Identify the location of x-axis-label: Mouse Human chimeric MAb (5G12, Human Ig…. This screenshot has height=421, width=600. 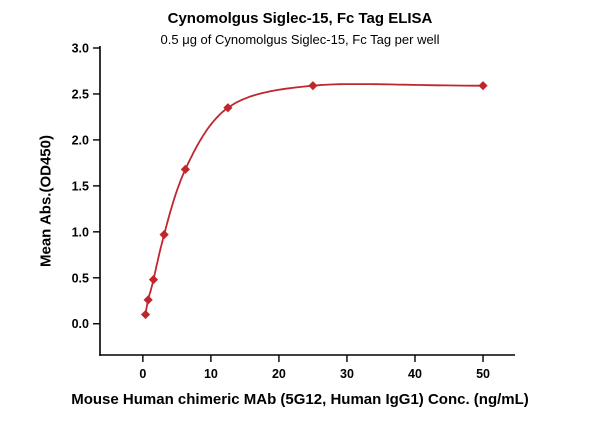
(300, 399).